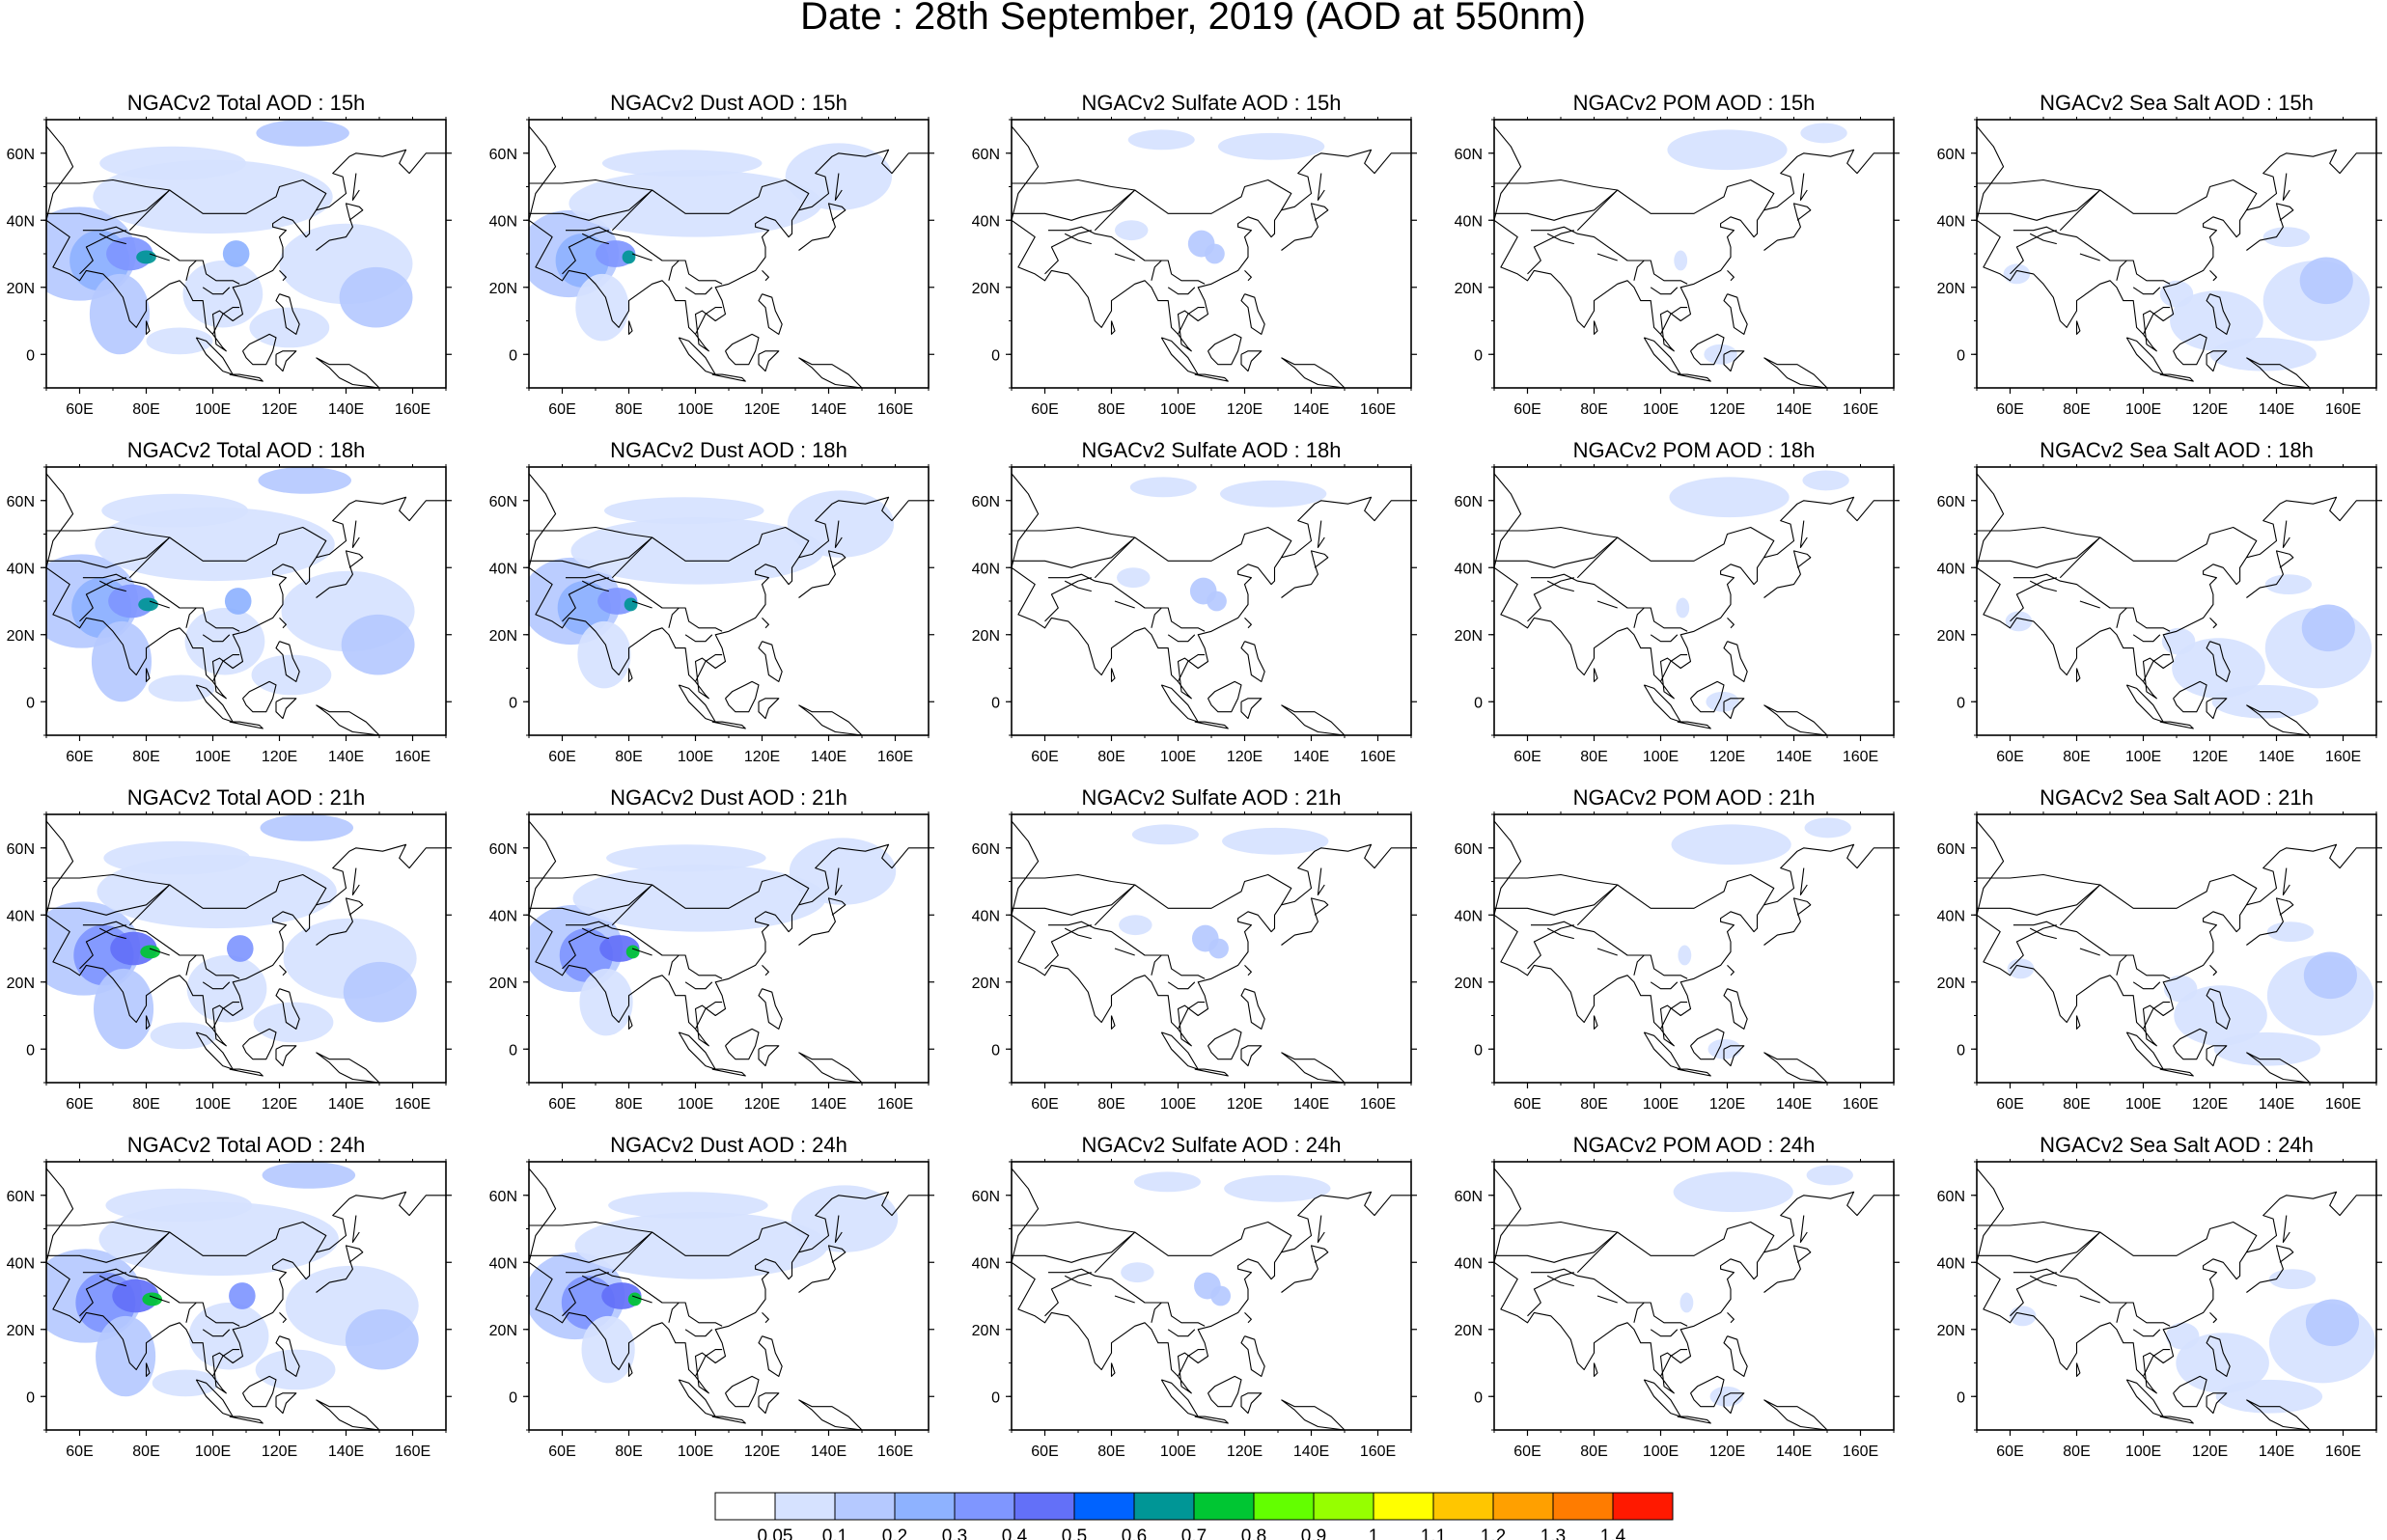  Describe the element at coordinates (1433, 1533) in the screenshot. I see `colorbar-label: 1.1` at that location.